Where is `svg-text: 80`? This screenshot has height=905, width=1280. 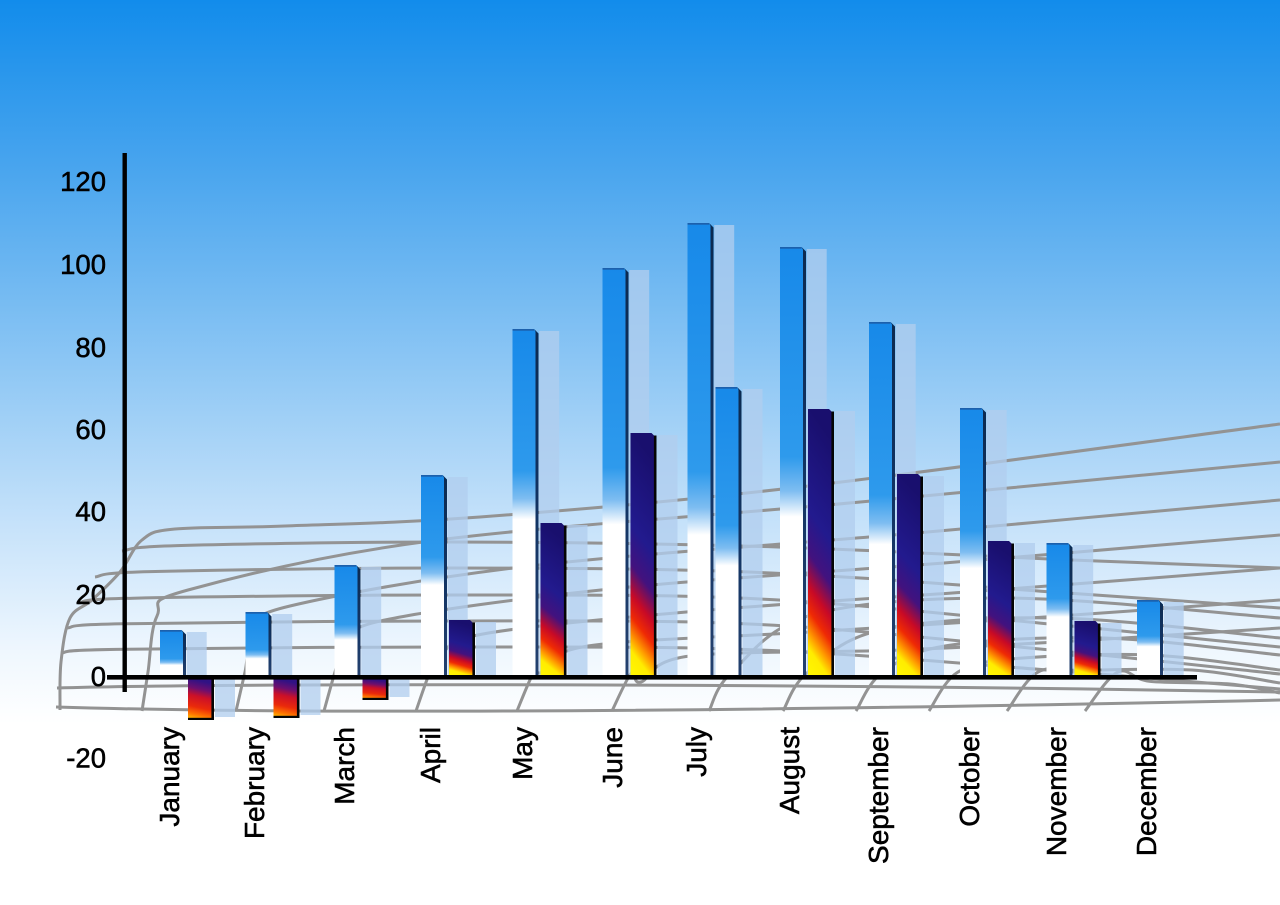
svg-text: 80 is located at coordinates (90, 347).